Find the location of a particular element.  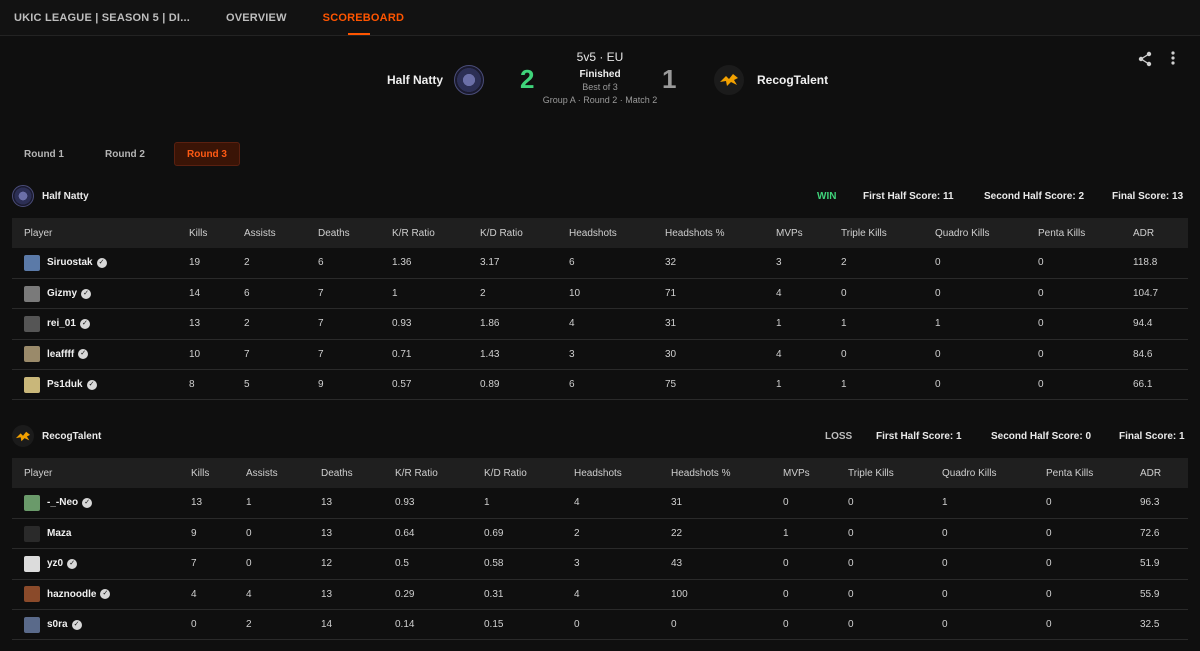

team1-title: Half Natty is located at coordinates (65, 196).